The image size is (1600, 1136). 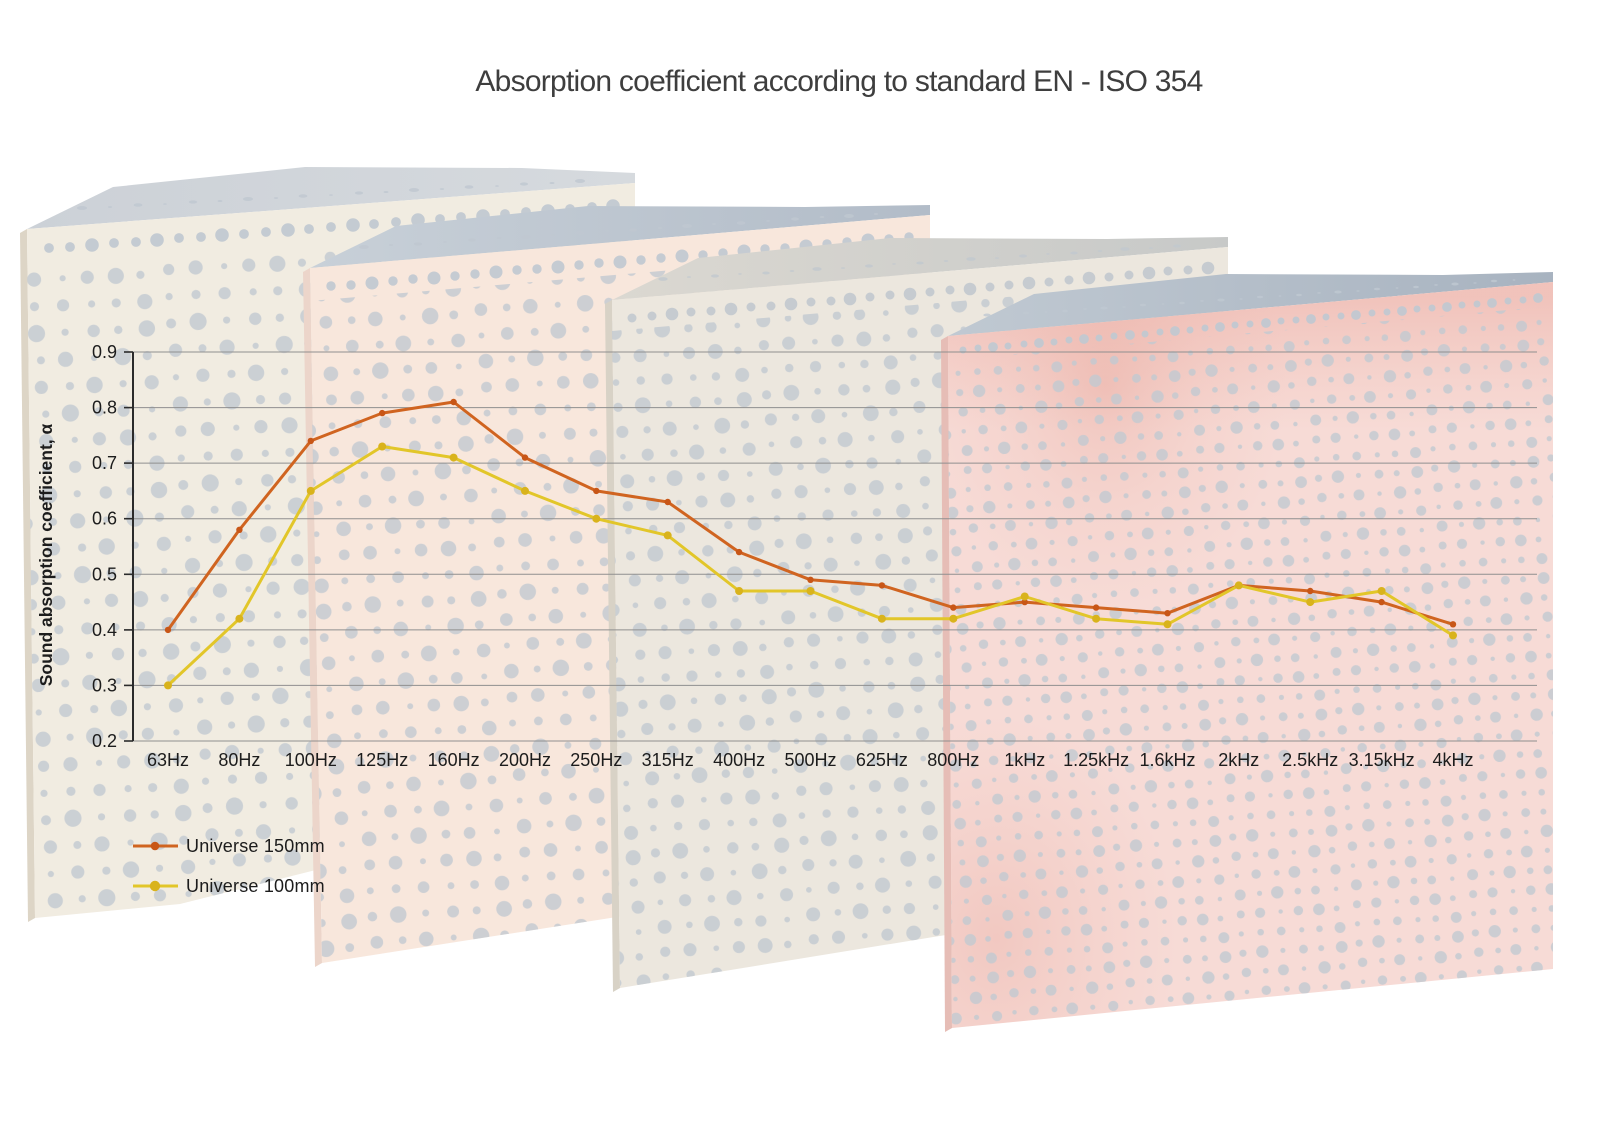 What do you see at coordinates (255, 886) in the screenshot?
I see `svg-text: Universe 100mm` at bounding box center [255, 886].